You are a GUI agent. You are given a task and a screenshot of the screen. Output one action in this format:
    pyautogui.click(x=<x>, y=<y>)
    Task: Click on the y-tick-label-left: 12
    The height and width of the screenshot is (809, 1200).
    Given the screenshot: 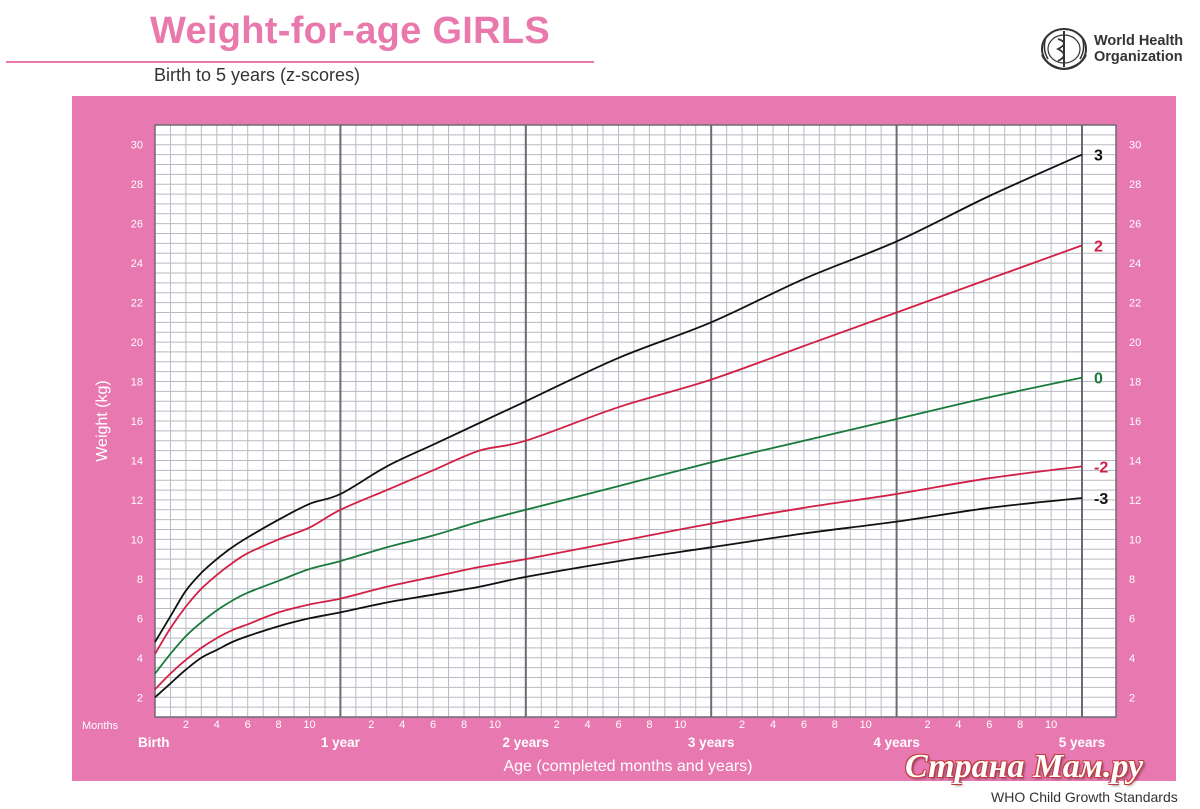 What is the action you would take?
    pyautogui.click(x=137, y=501)
    